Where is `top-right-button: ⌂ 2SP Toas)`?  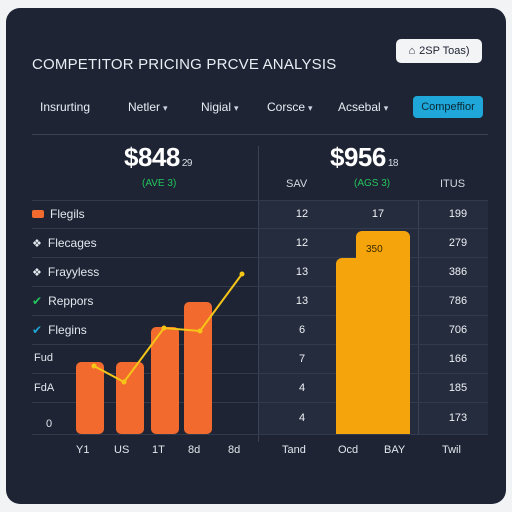
top-right-button: ⌂ 2SP Toas) is located at coordinates (439, 51).